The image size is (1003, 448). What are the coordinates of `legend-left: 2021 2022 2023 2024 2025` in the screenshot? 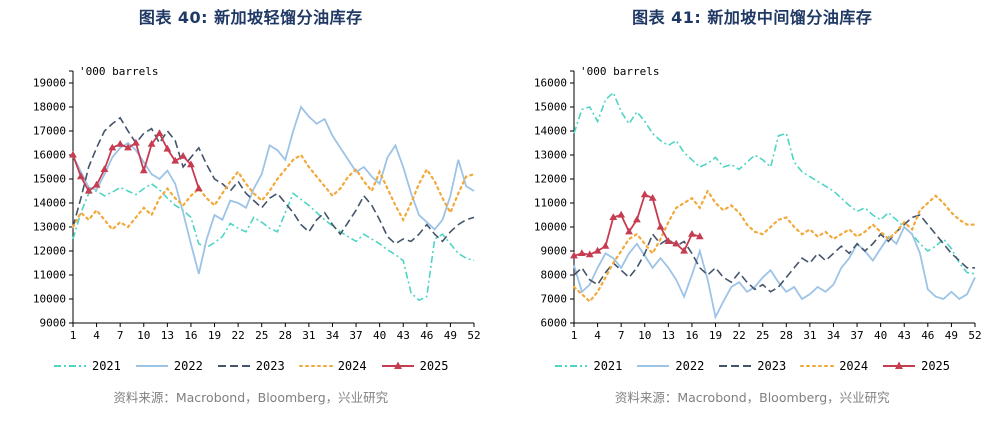 It's located at (251, 366).